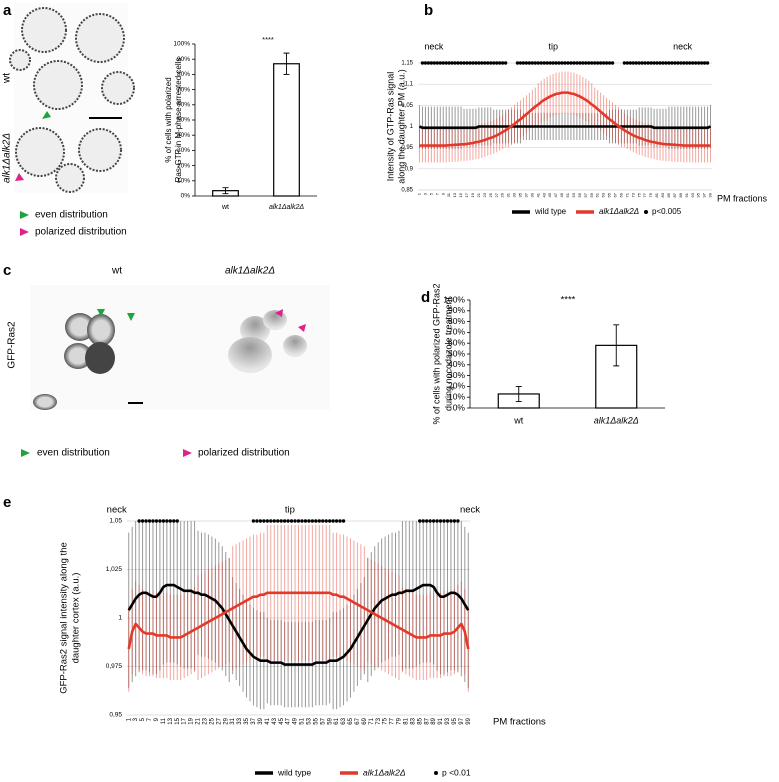  What do you see at coordinates (298, 615) in the screenshot?
I see `error-bars` at bounding box center [298, 615].